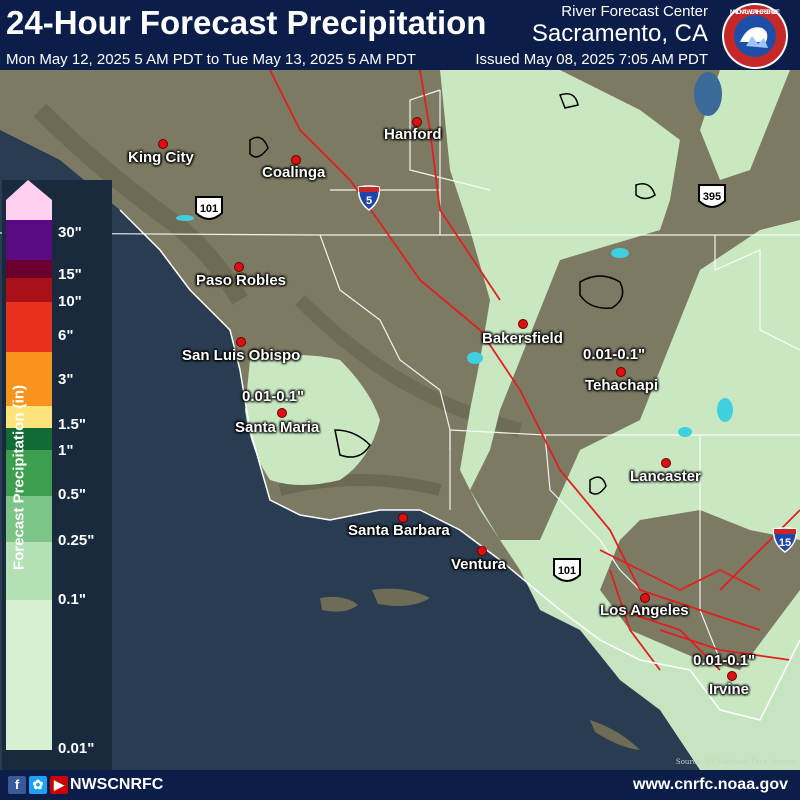  Describe the element at coordinates (273, 396) in the screenshot. I see `precip-annotation-santa-maria: 0.01-0.1"` at that location.